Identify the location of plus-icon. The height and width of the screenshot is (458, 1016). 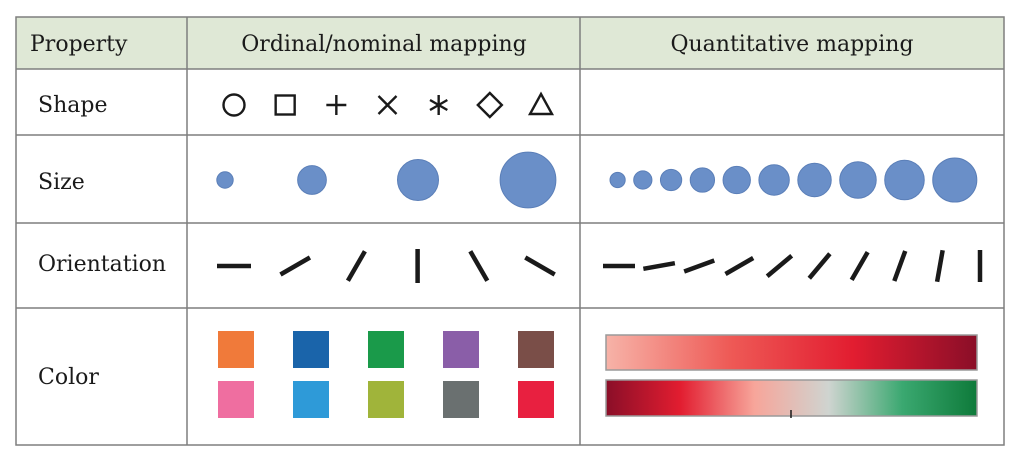
(336, 105).